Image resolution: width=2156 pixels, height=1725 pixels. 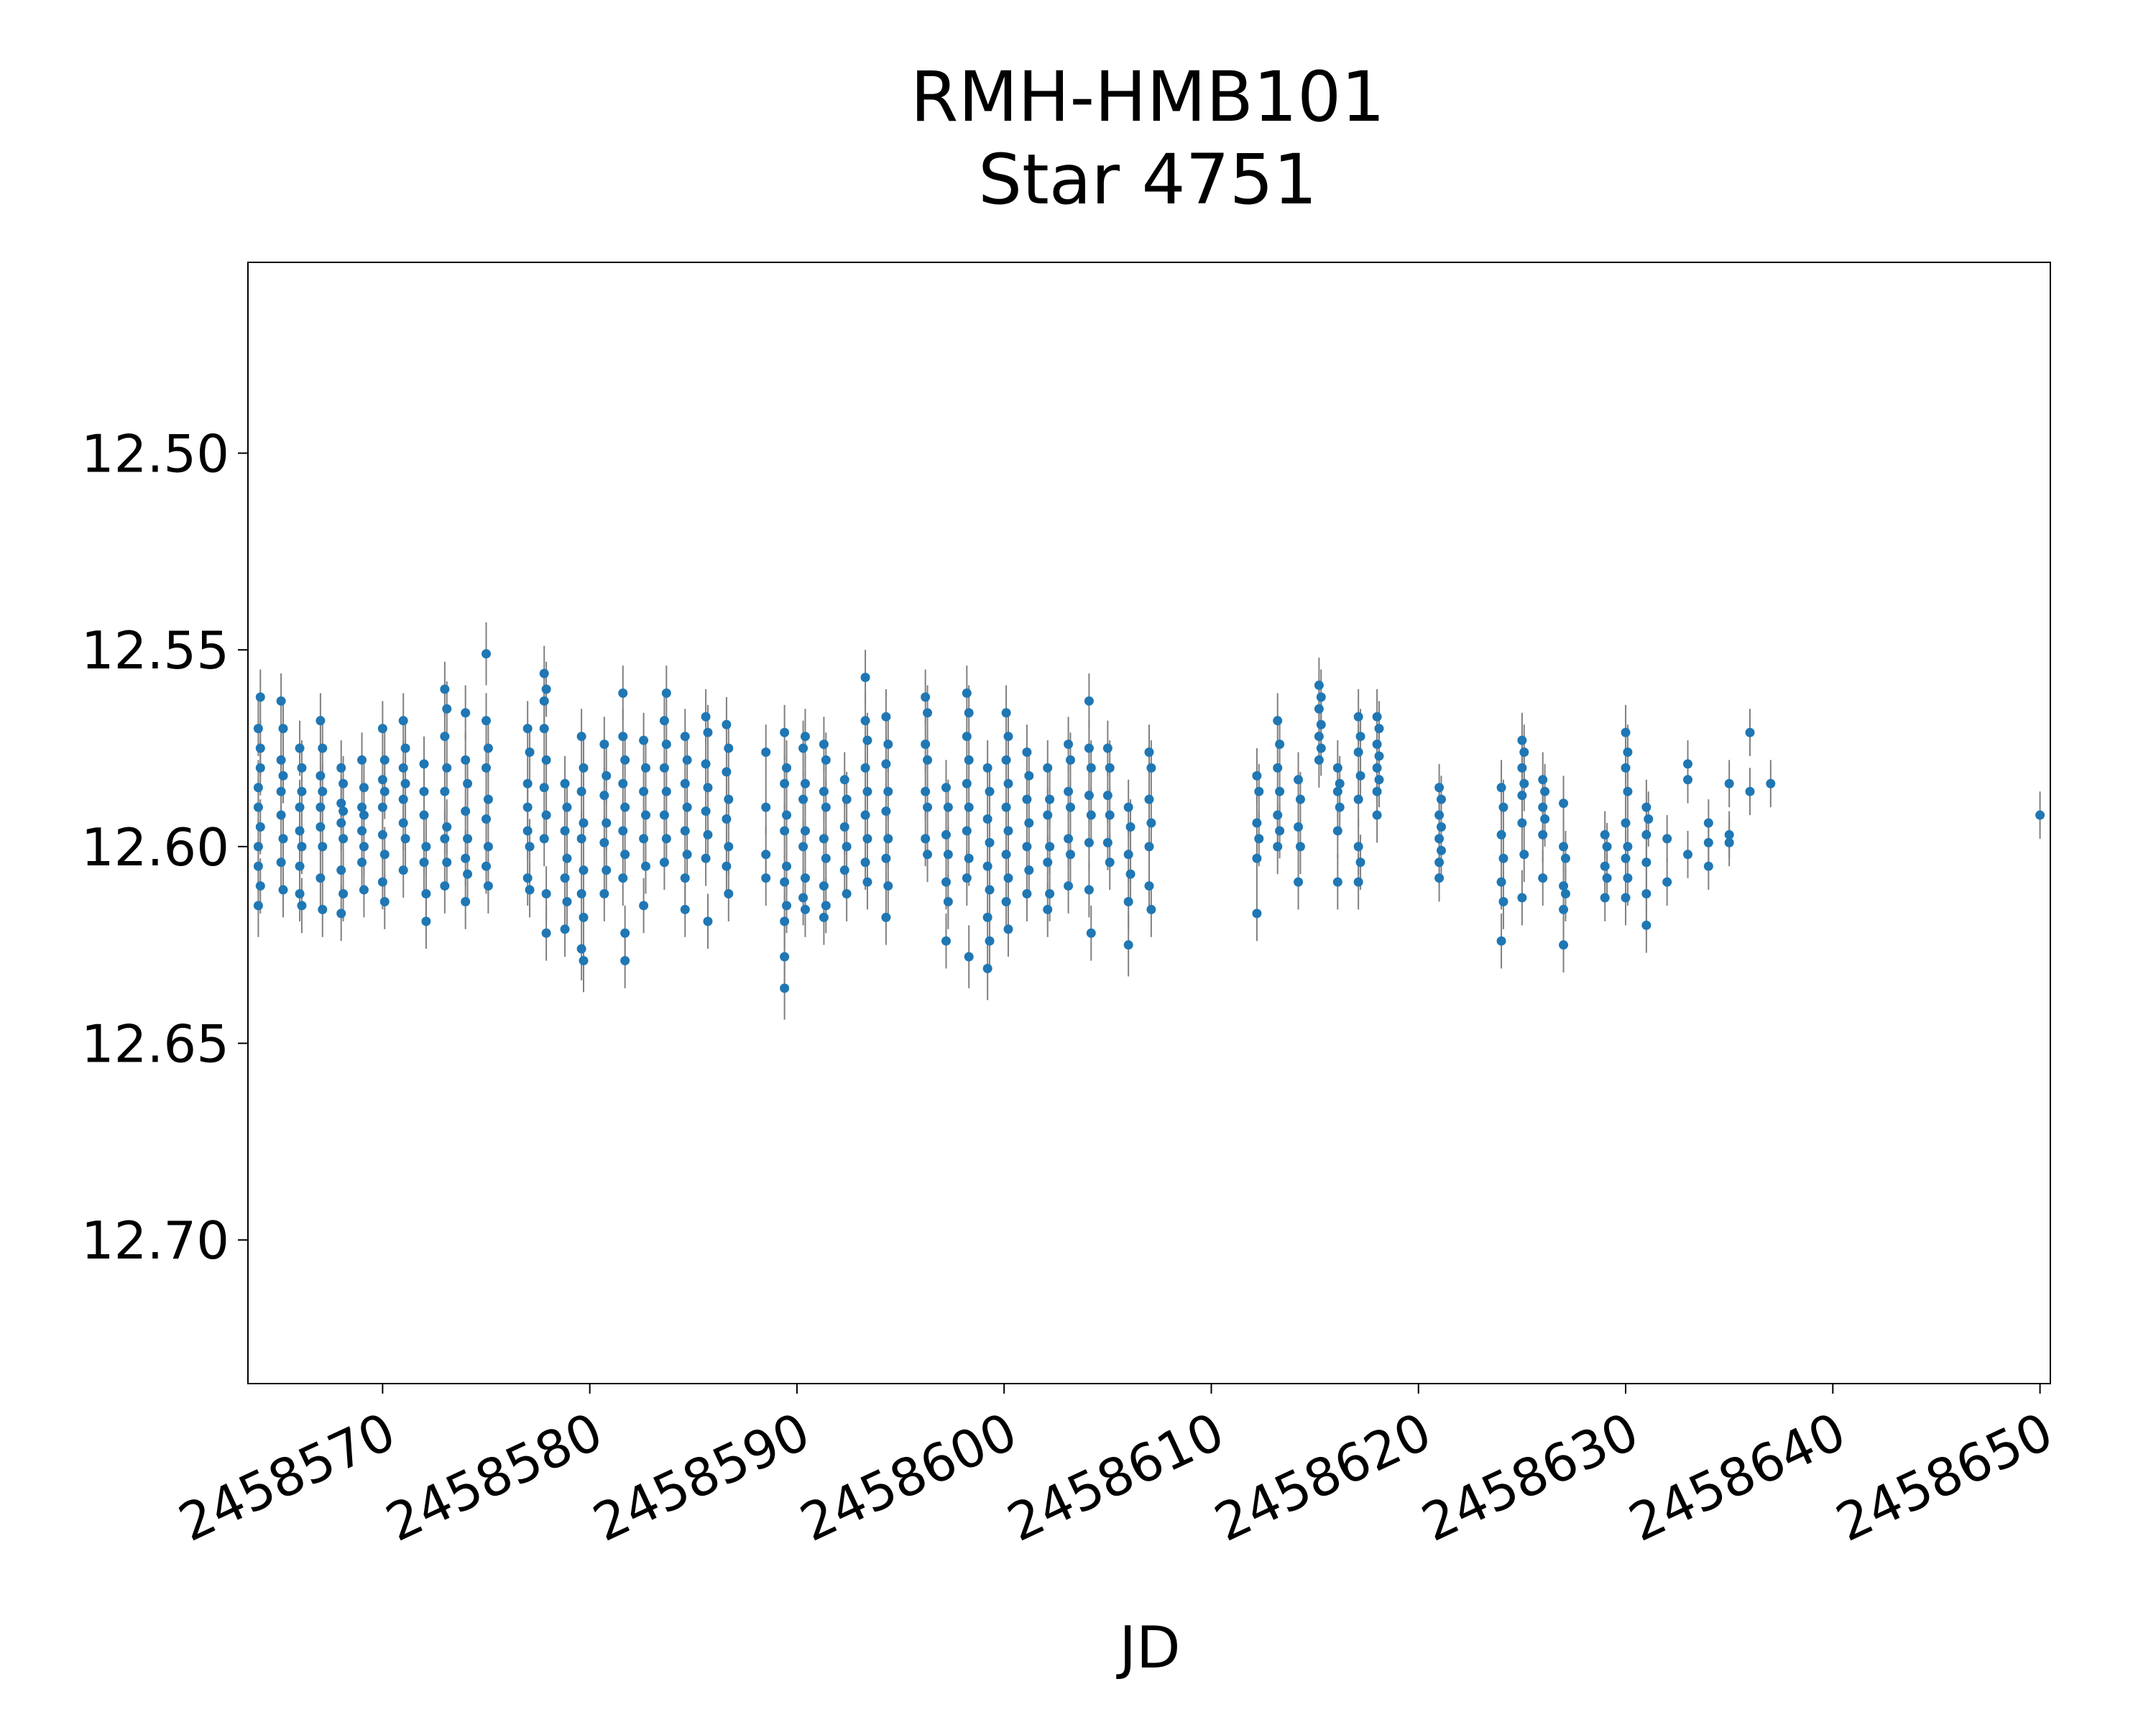 I want to click on y-axis: 12.50 12.55 12.60 12.65 12.70, so click(x=164, y=847).